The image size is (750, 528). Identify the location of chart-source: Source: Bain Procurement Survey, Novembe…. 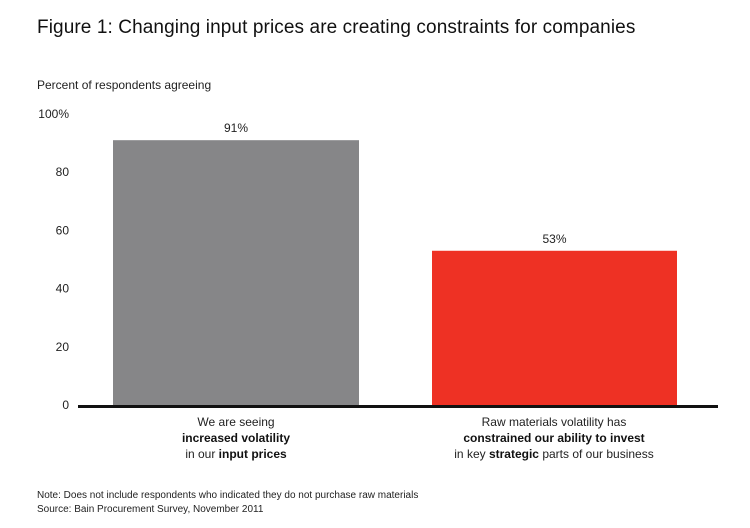
(150, 509).